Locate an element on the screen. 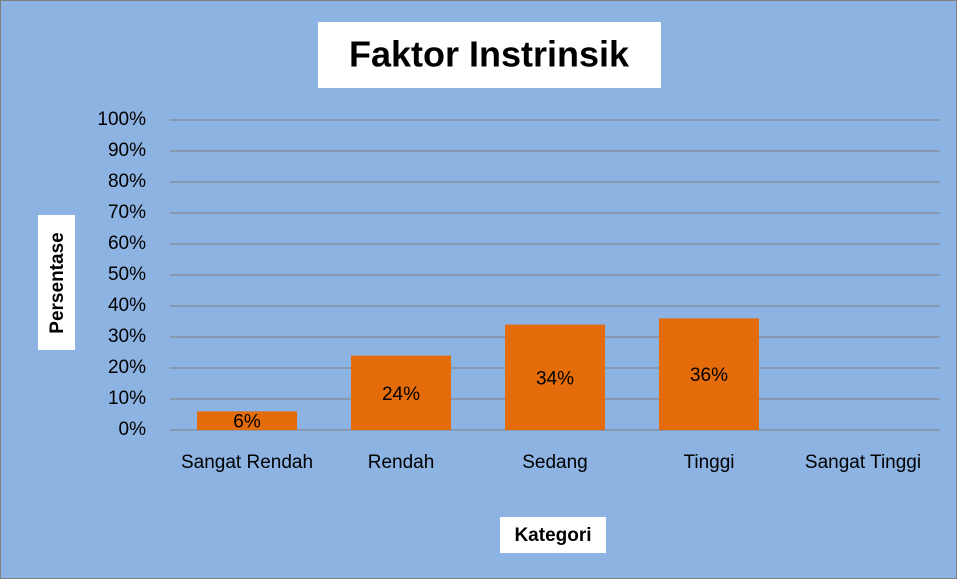 The height and width of the screenshot is (579, 957). x-tick-label: Sangat Rendah is located at coordinates (247, 462).